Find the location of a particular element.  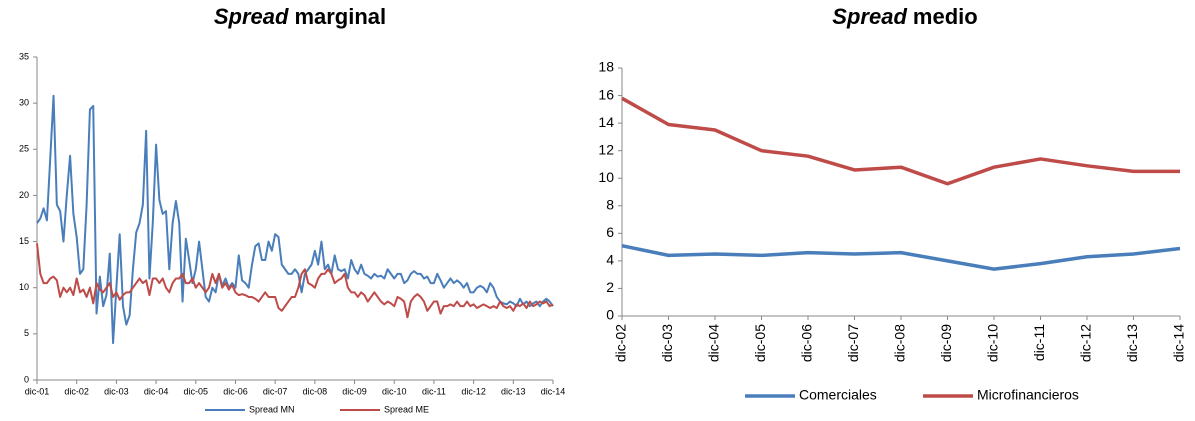

chart-title: Spread marginal is located at coordinates (300, 16).